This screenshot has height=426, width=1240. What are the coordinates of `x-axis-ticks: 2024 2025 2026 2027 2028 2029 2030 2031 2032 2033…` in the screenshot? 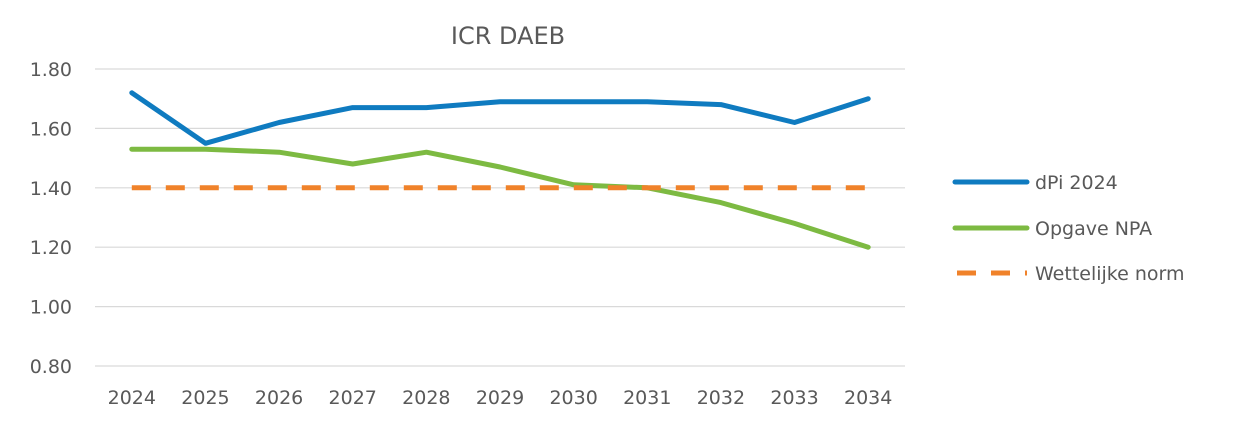 It's located at (500, 398).